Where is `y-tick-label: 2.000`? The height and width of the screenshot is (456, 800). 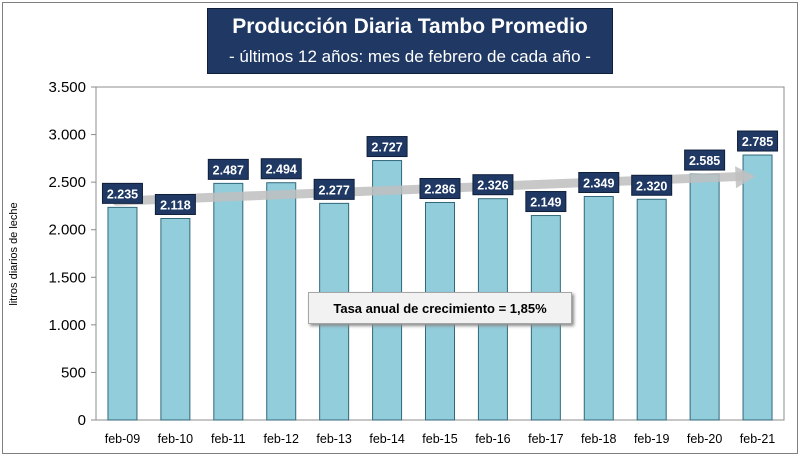
y-tick-label: 2.000 is located at coordinates (67, 230).